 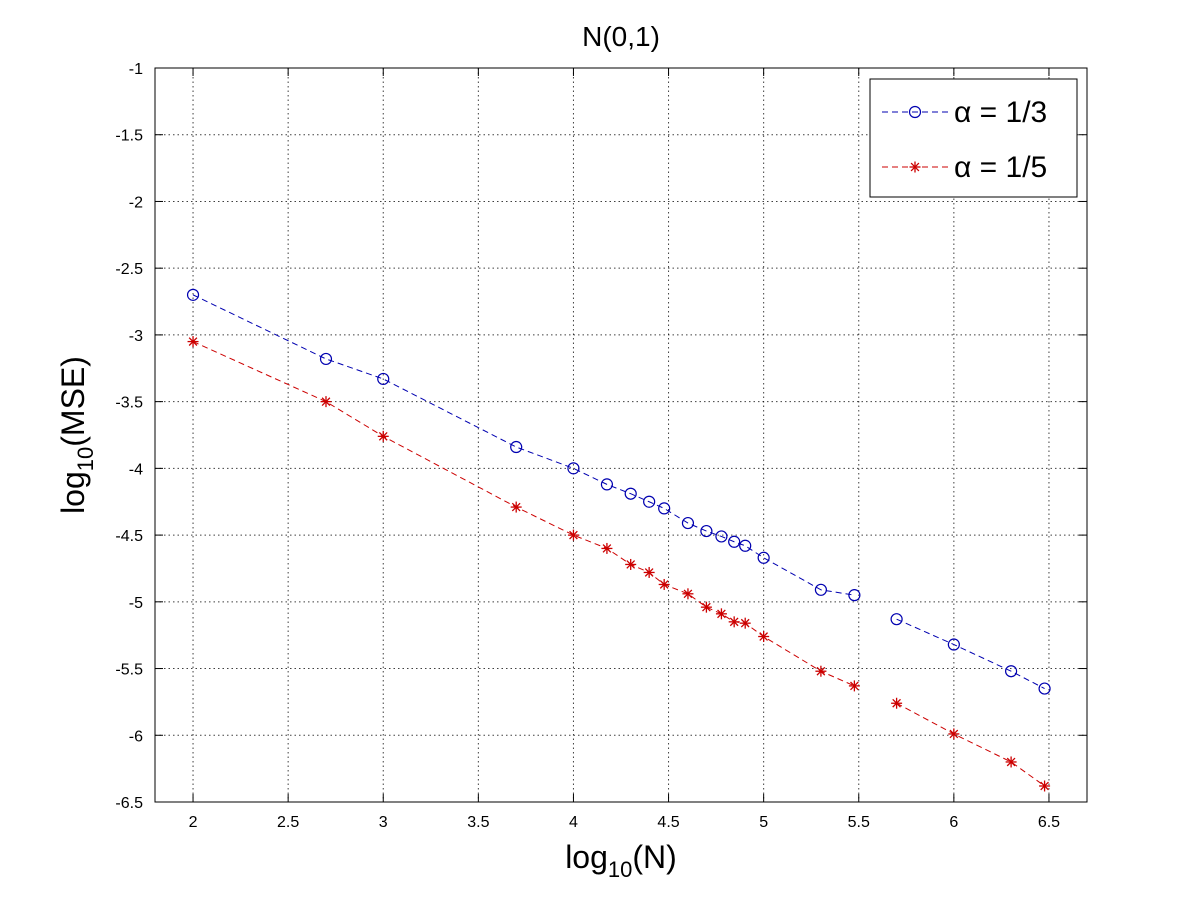 I want to click on legend: α = 1/3 α = 1/5, so click(x=973, y=138).